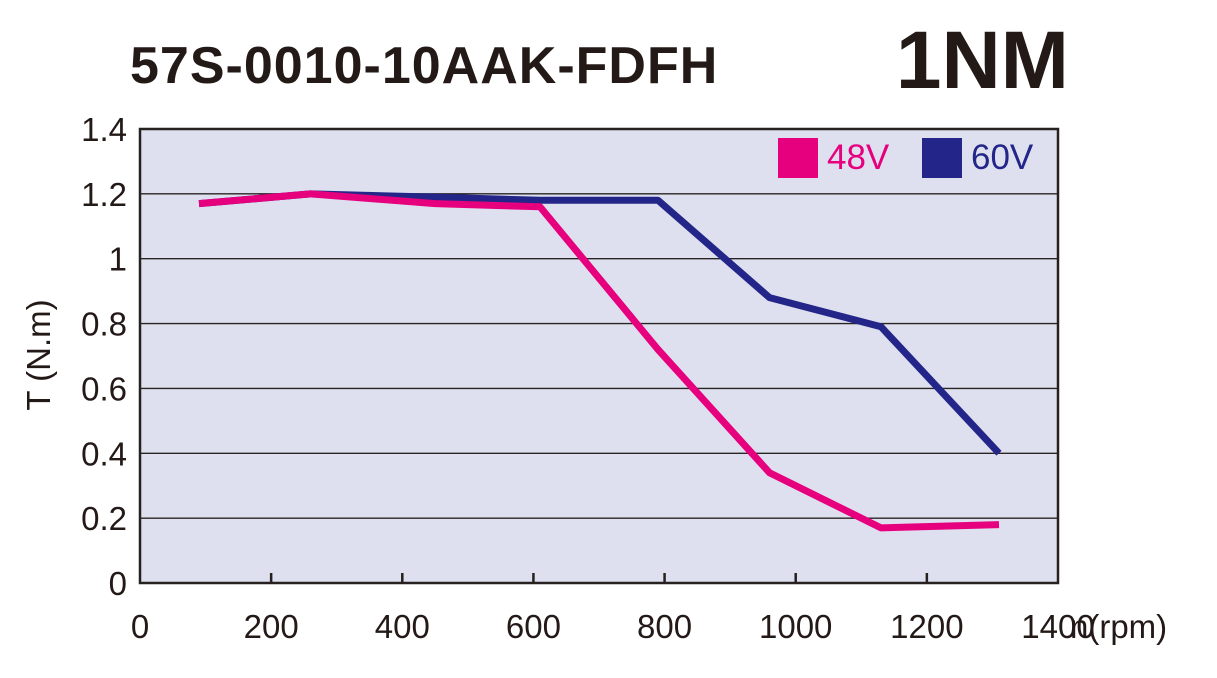 The width and height of the screenshot is (1217, 678). What do you see at coordinates (104, 356) in the screenshot?
I see `y-axis-tick-labels: 0 0.2 0.4 0.6 0.8 1 1.2 1.4` at bounding box center [104, 356].